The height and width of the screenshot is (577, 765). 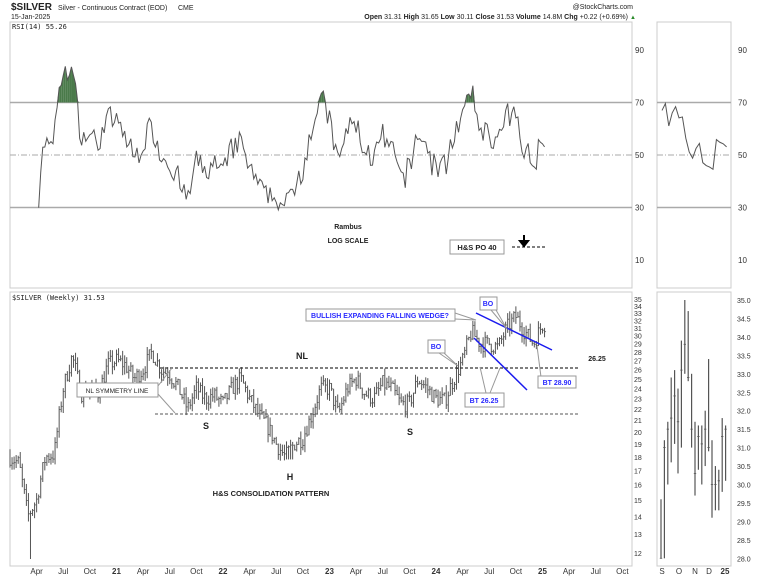 What do you see at coordinates (744, 559) in the screenshot?
I see `inset-price-tick-label: 28.0` at bounding box center [744, 559].